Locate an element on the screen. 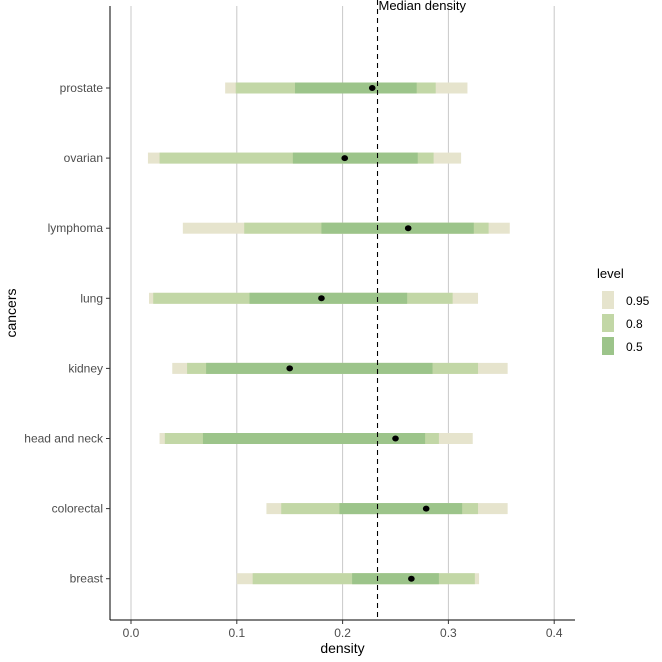 Image resolution: width=662 pixels, height=662 pixels. legend-label: 0.95 is located at coordinates (638, 301).